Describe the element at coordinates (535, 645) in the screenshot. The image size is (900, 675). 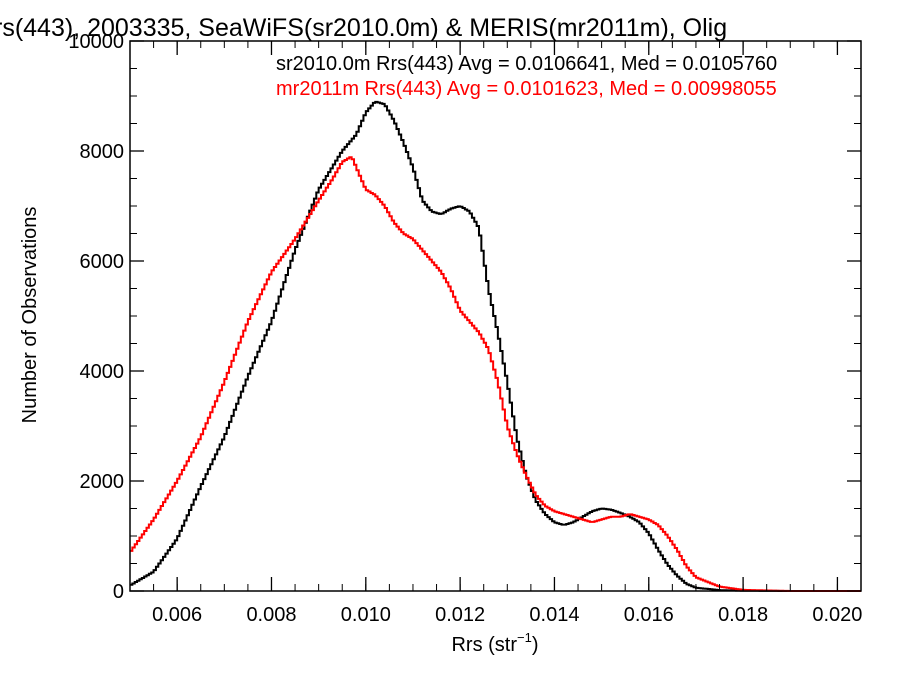
I see `x-axis-label-close: )` at that location.